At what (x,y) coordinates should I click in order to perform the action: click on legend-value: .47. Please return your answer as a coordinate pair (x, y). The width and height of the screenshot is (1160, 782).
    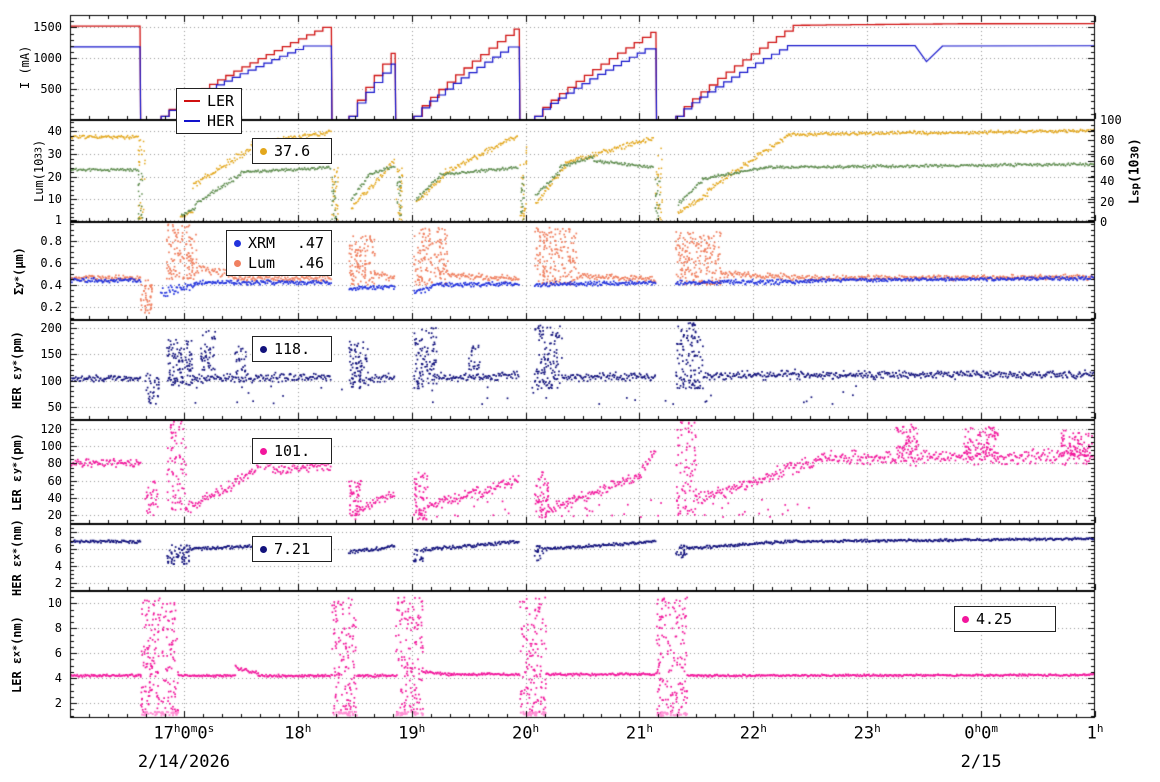
    Looking at the image, I should click on (310, 243).